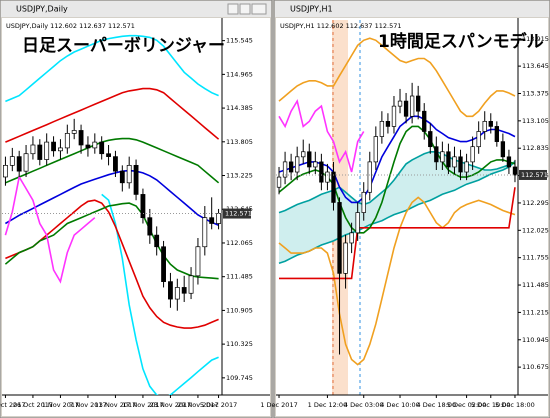 This screenshot has height=418, width=550. I want to click on x-tick-label: 1 Nov 2017, so click(61, 405).